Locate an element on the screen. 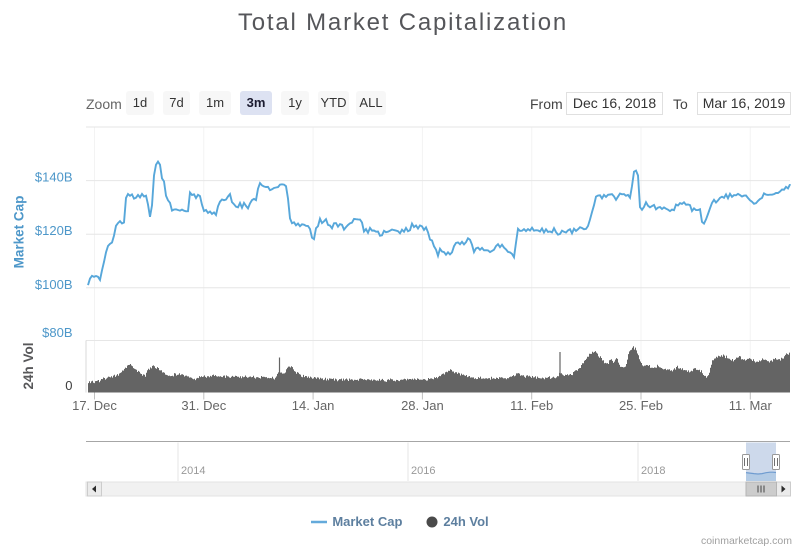  svg-text: 0 is located at coordinates (68, 385).